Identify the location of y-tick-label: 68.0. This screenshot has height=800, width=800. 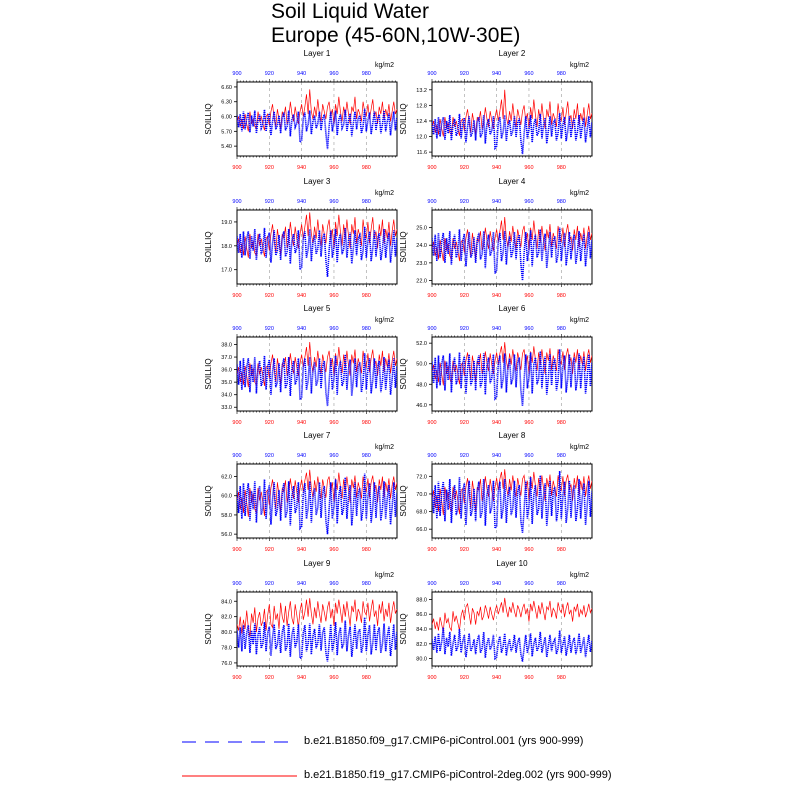
(421, 513).